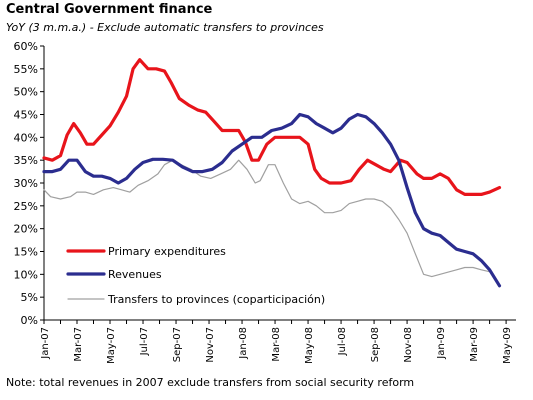 The image size is (533, 400). What do you see at coordinates (26, 252) in the screenshot?
I see `y-tick-label: 15%` at bounding box center [26, 252].